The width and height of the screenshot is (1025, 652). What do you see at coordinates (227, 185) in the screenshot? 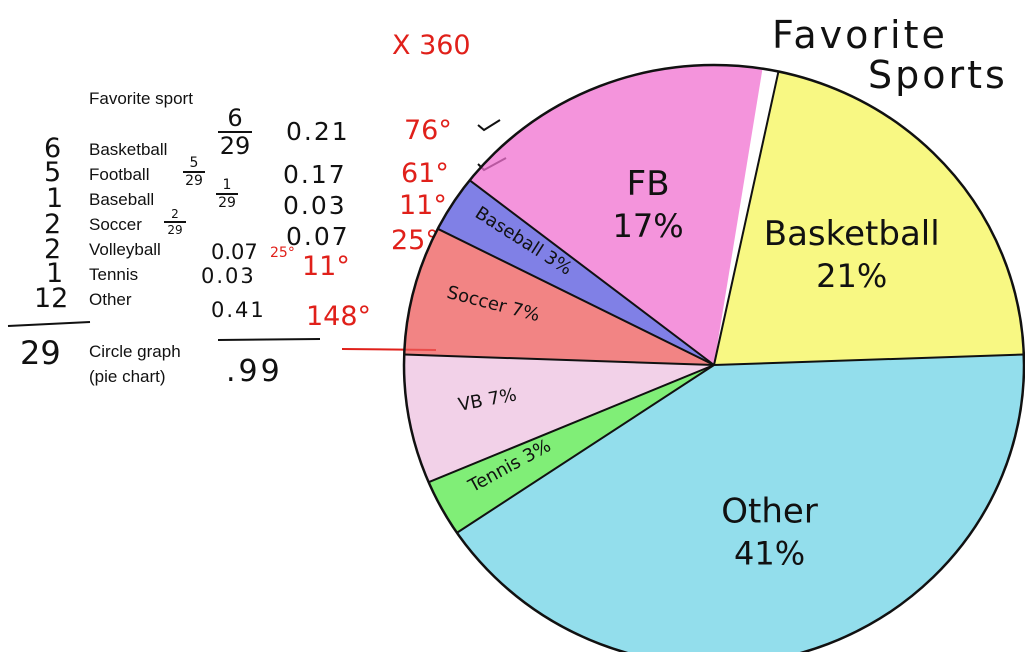
I see `fraction-numerator: 1` at bounding box center [227, 185].